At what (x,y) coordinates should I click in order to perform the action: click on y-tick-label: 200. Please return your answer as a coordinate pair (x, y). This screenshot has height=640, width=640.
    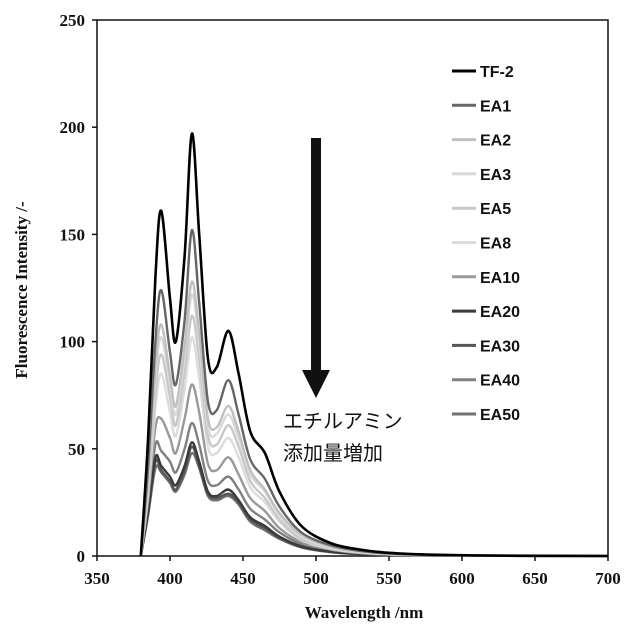
    Looking at the image, I should click on (73, 127).